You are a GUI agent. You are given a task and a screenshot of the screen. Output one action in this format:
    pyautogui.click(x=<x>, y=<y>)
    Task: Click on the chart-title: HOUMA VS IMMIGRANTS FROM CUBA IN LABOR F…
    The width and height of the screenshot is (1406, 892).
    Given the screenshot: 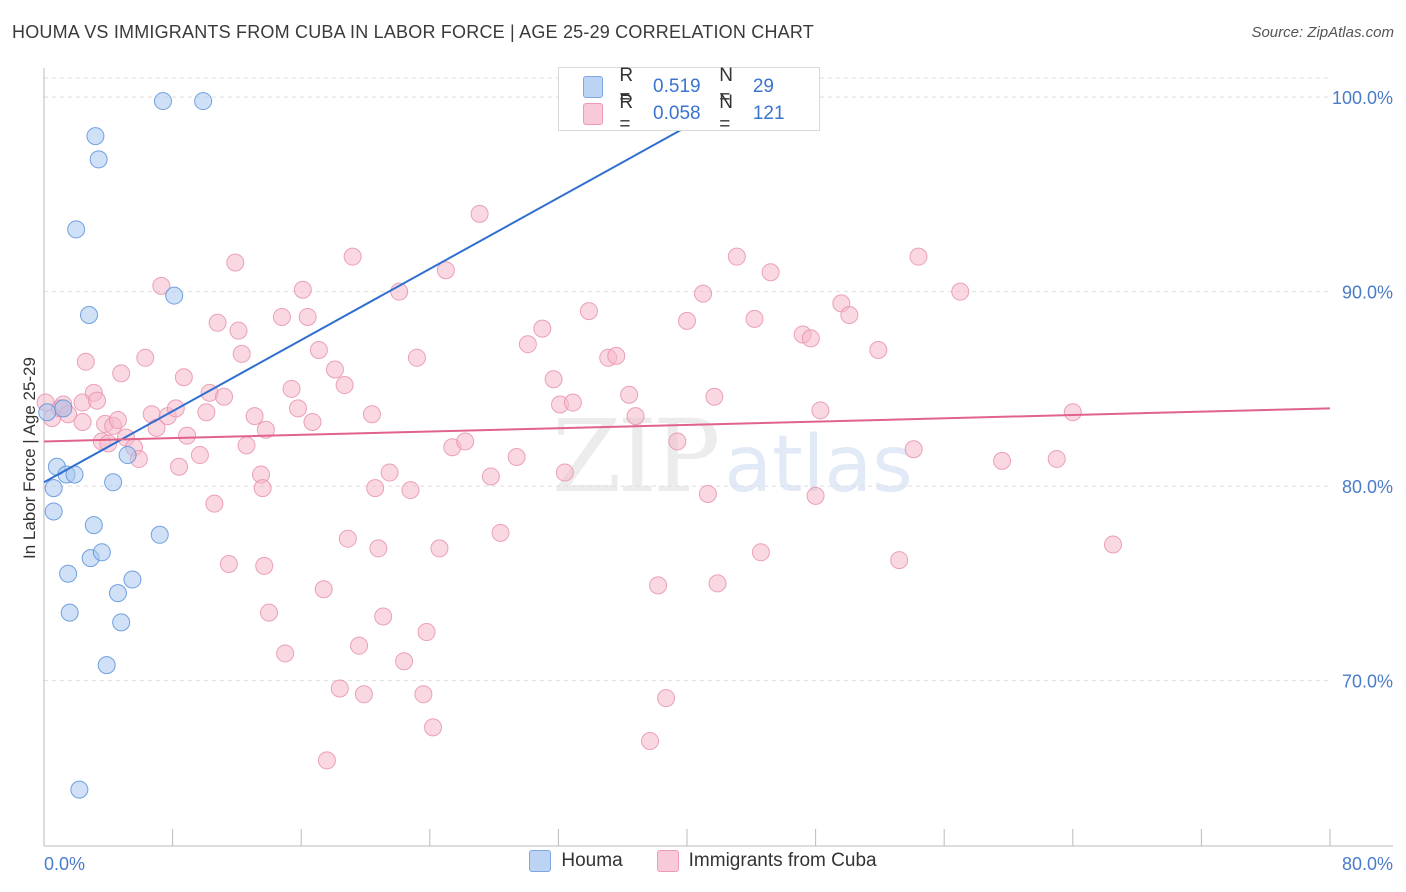 What is the action you would take?
    pyautogui.click(x=413, y=32)
    